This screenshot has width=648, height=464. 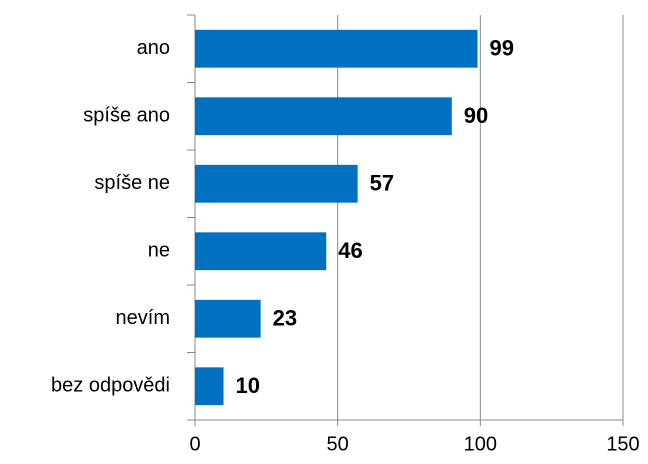 I want to click on y-tick-label: ne, so click(x=159, y=251).